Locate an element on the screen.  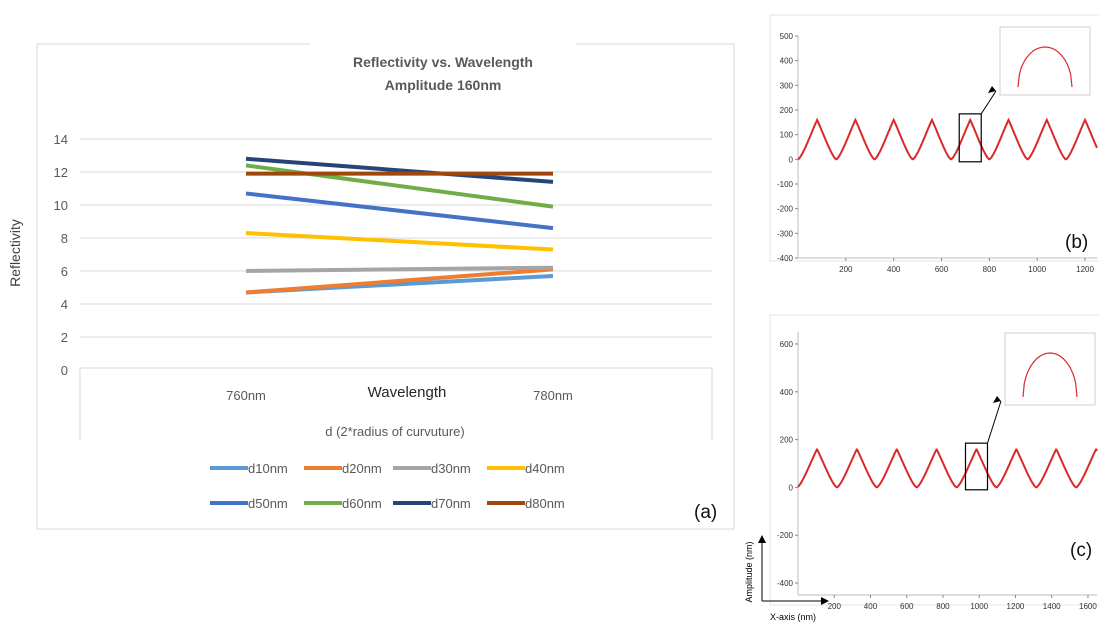
y-tick-label: 600 is located at coordinates (787, 344).